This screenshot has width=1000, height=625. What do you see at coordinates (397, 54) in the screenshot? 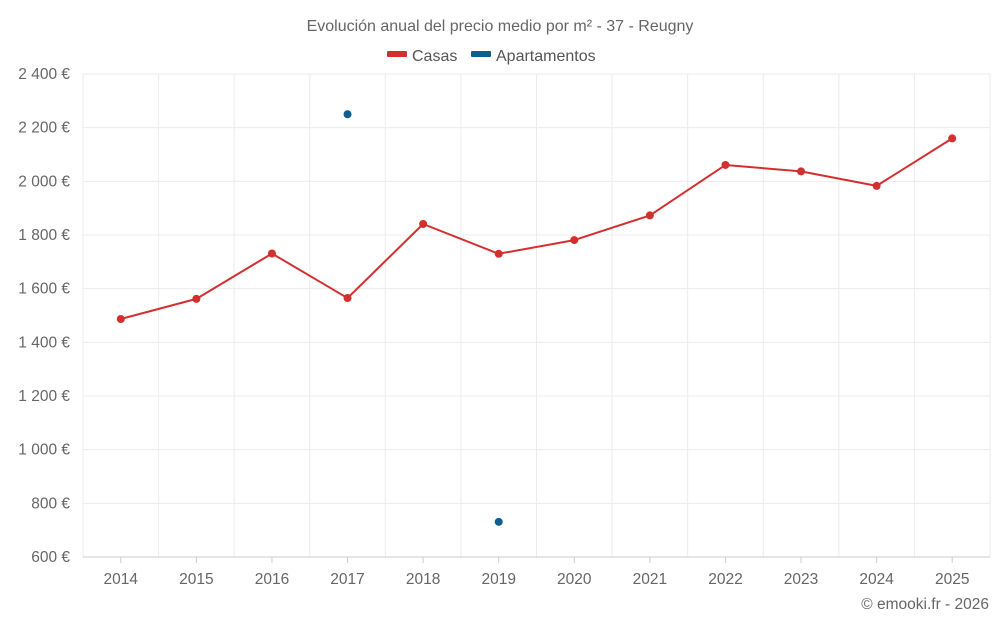
I see `legend-swatch-casas` at bounding box center [397, 54].